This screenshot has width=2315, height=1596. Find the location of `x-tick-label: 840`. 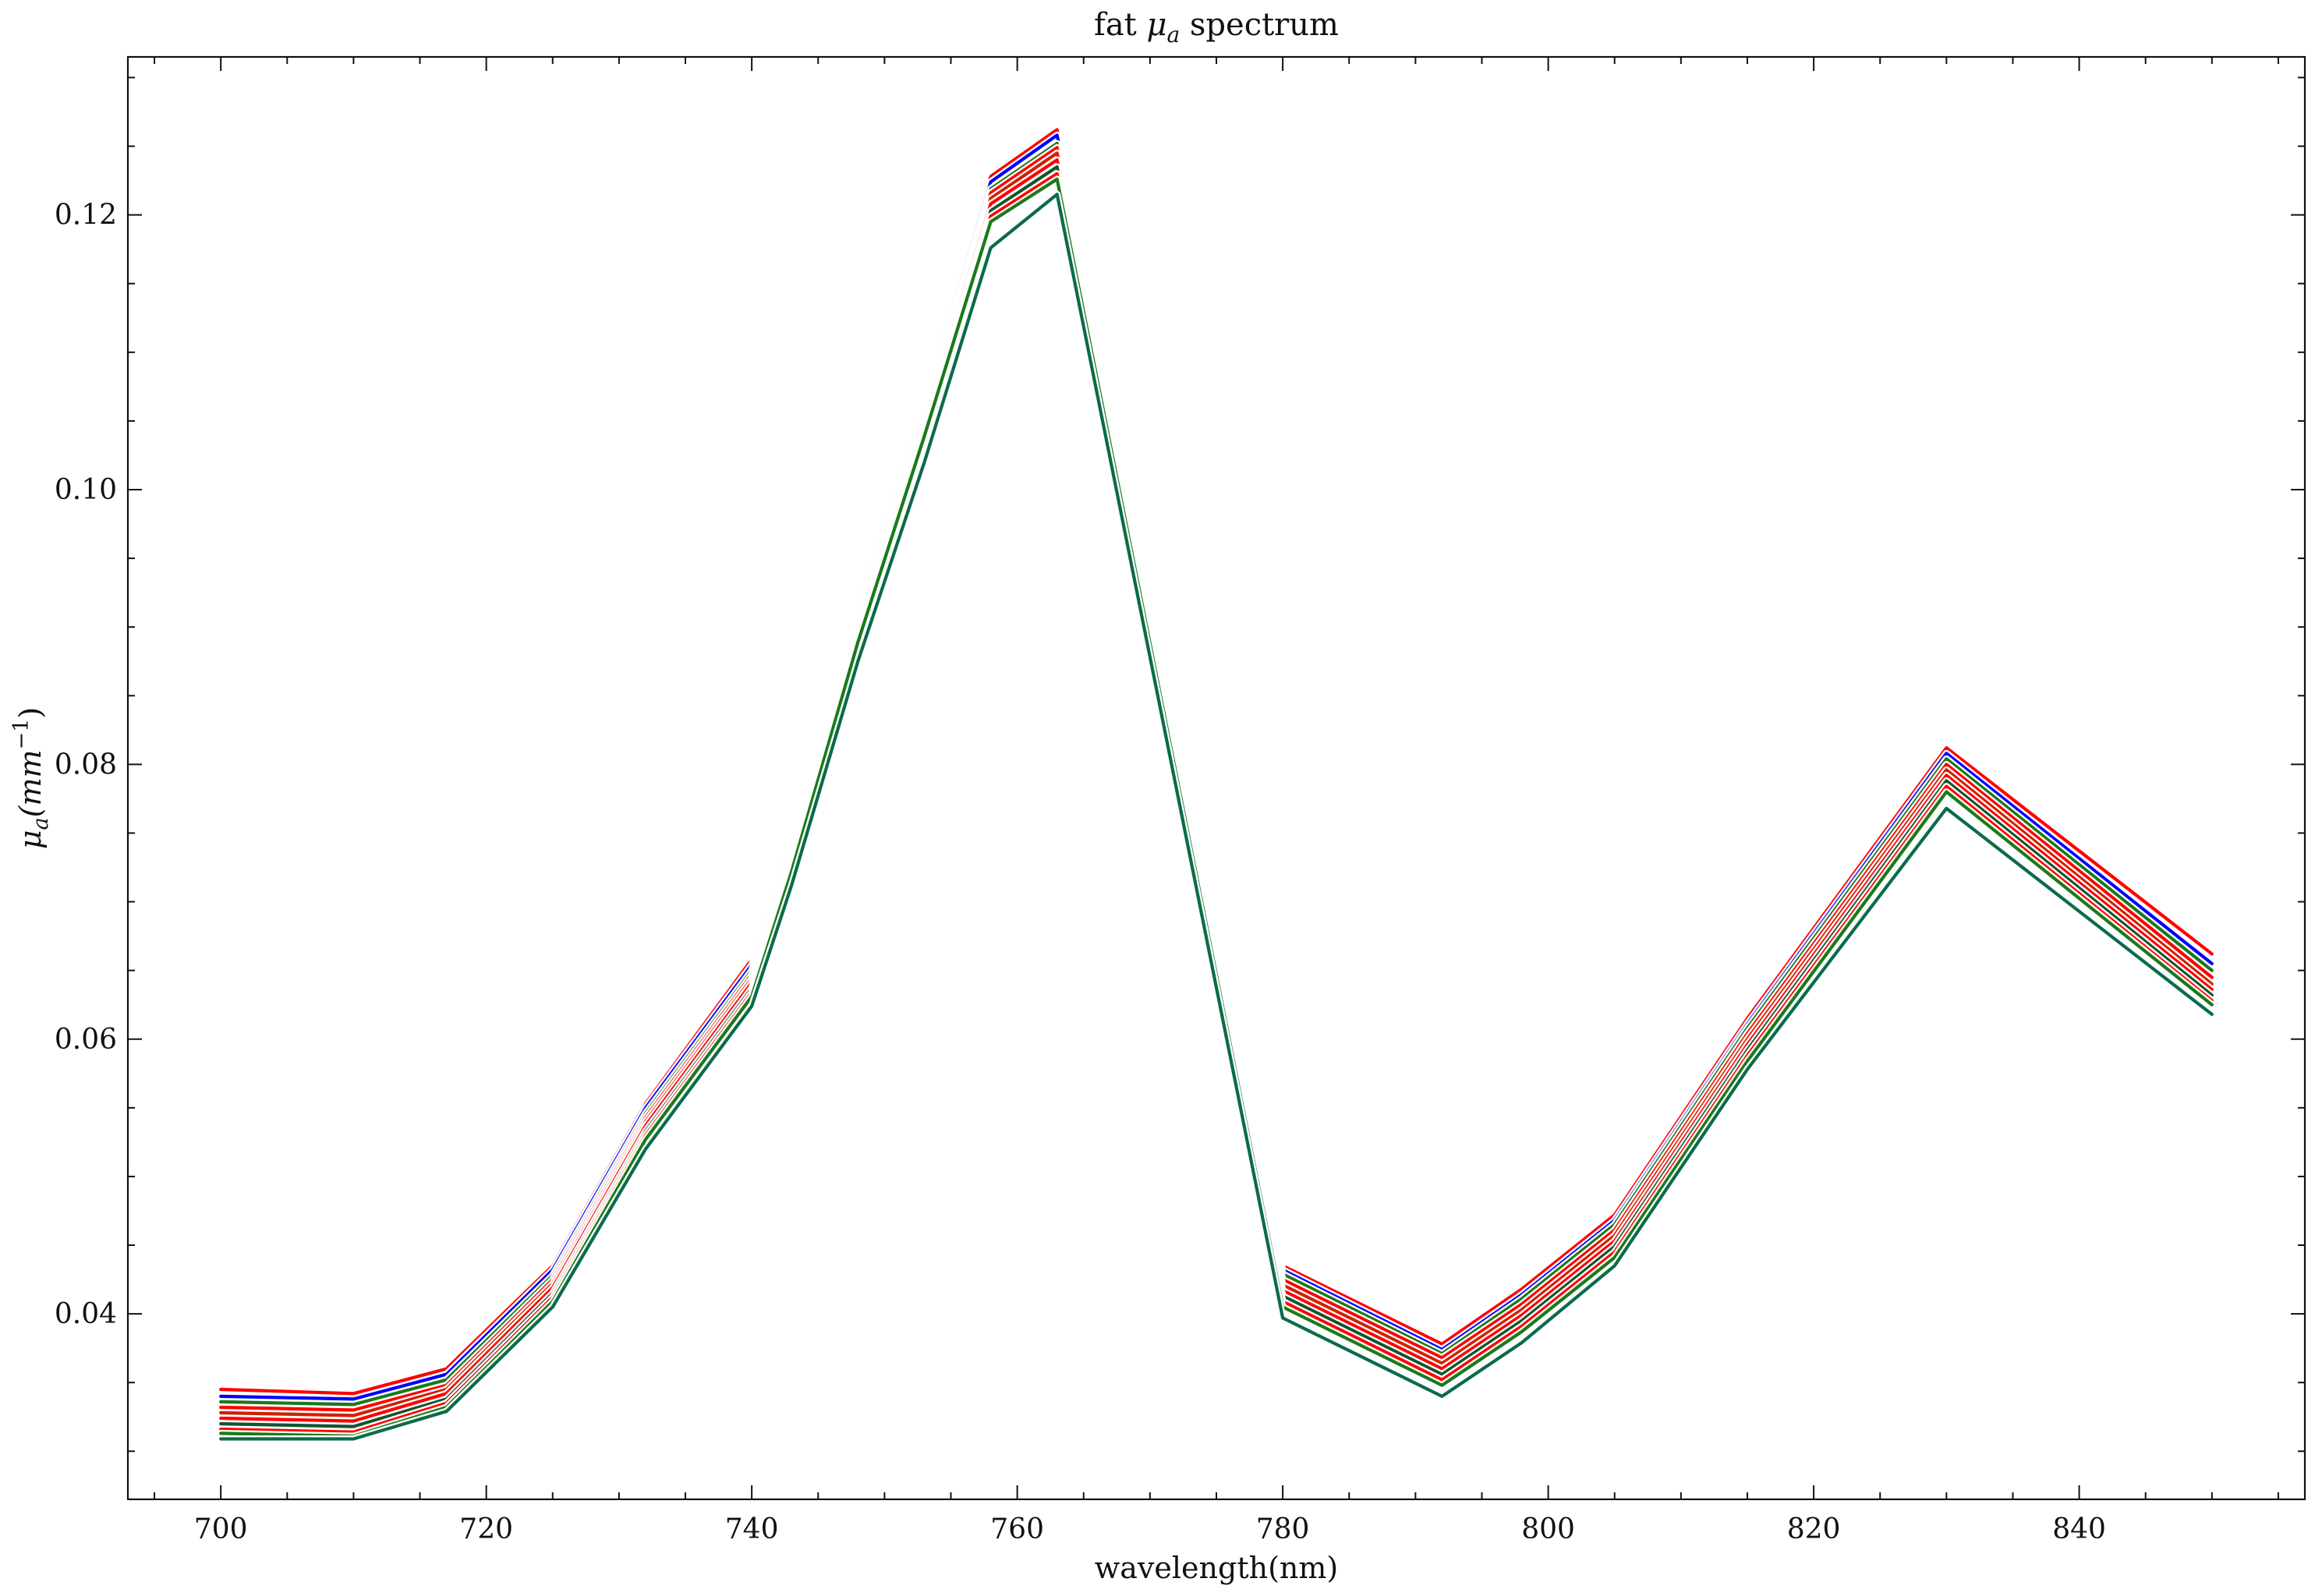

x-tick-label: 840 is located at coordinates (2079, 1529).